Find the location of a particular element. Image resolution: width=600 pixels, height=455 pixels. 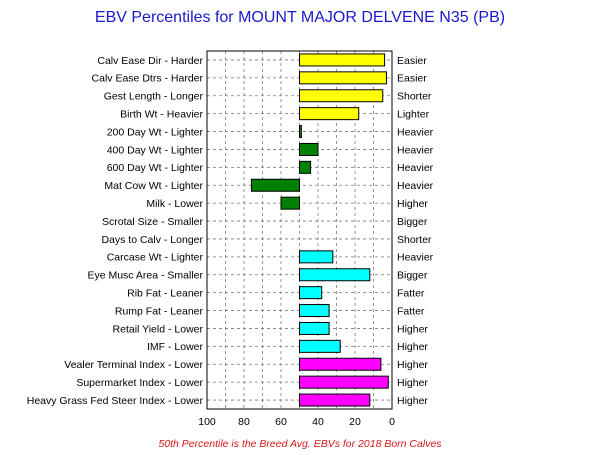

category-label-left: Carcase Wt - Lighter is located at coordinates (155, 258).